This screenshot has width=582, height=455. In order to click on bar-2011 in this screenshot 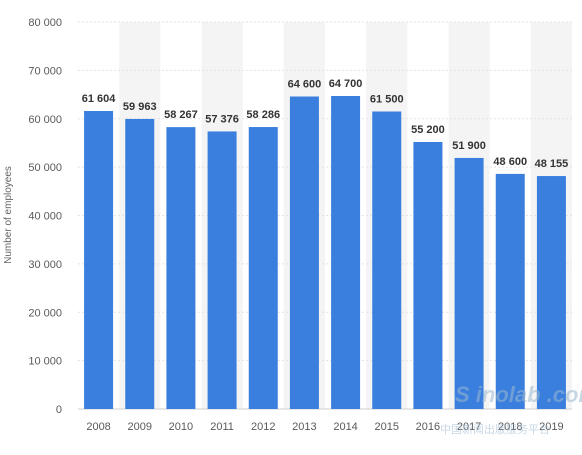, I will do `click(222, 270)`.